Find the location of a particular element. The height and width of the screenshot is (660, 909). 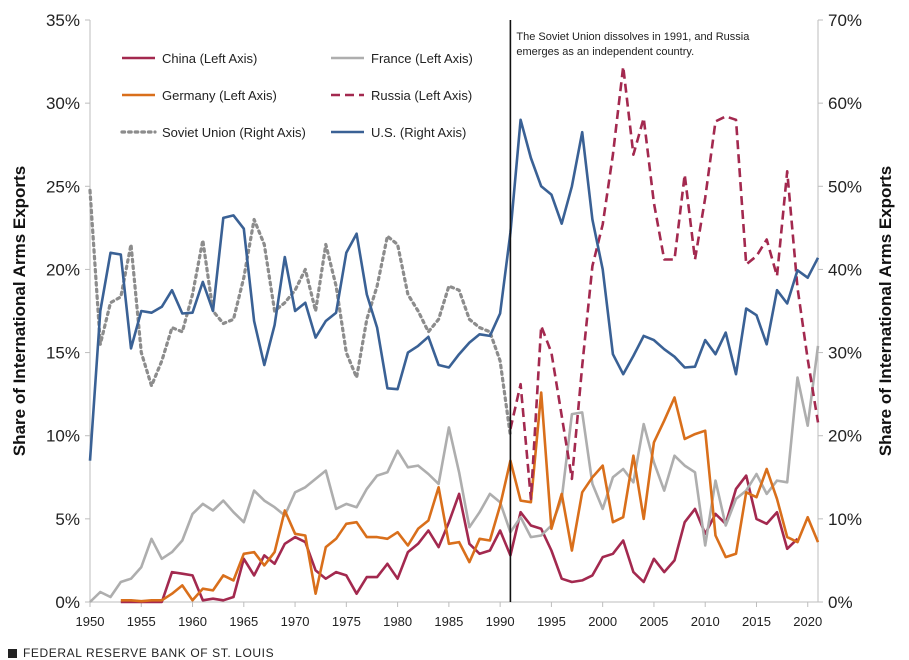

x-tick-label: 1990 is located at coordinates (500, 621).